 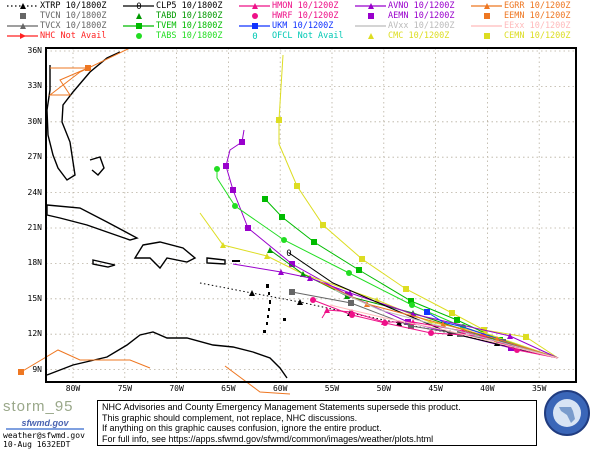 What do you see at coordinates (34, 50) in the screenshot?
I see `lat-label: 36N` at bounding box center [34, 50].